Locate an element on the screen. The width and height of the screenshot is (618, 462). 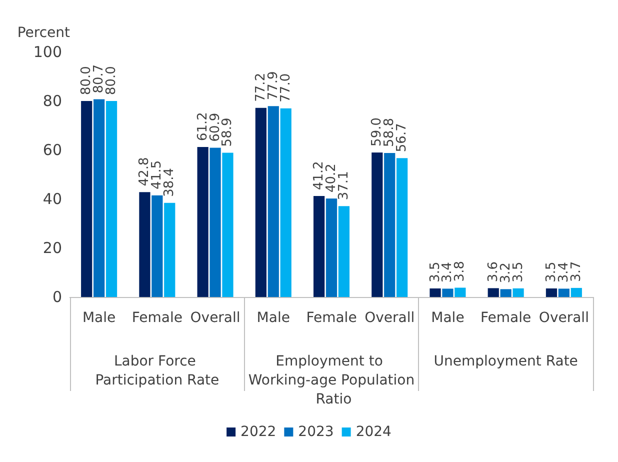
data-label: 77.9 is located at coordinates (273, 85).